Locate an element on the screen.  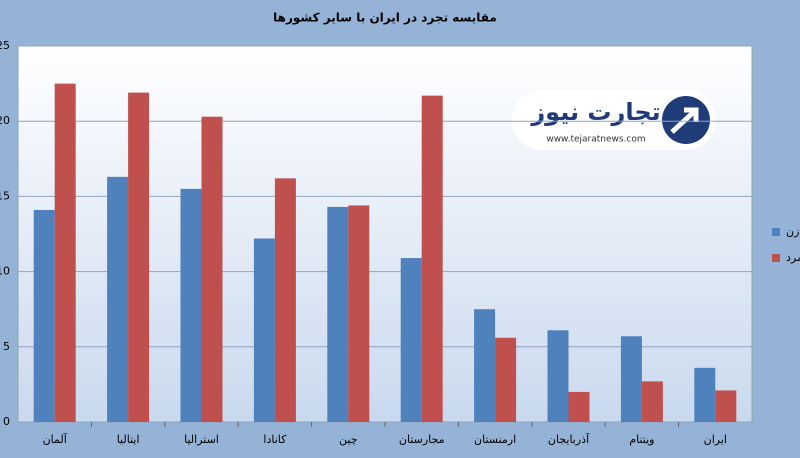
x-tick-label: ارمنستان is located at coordinates (495, 439).